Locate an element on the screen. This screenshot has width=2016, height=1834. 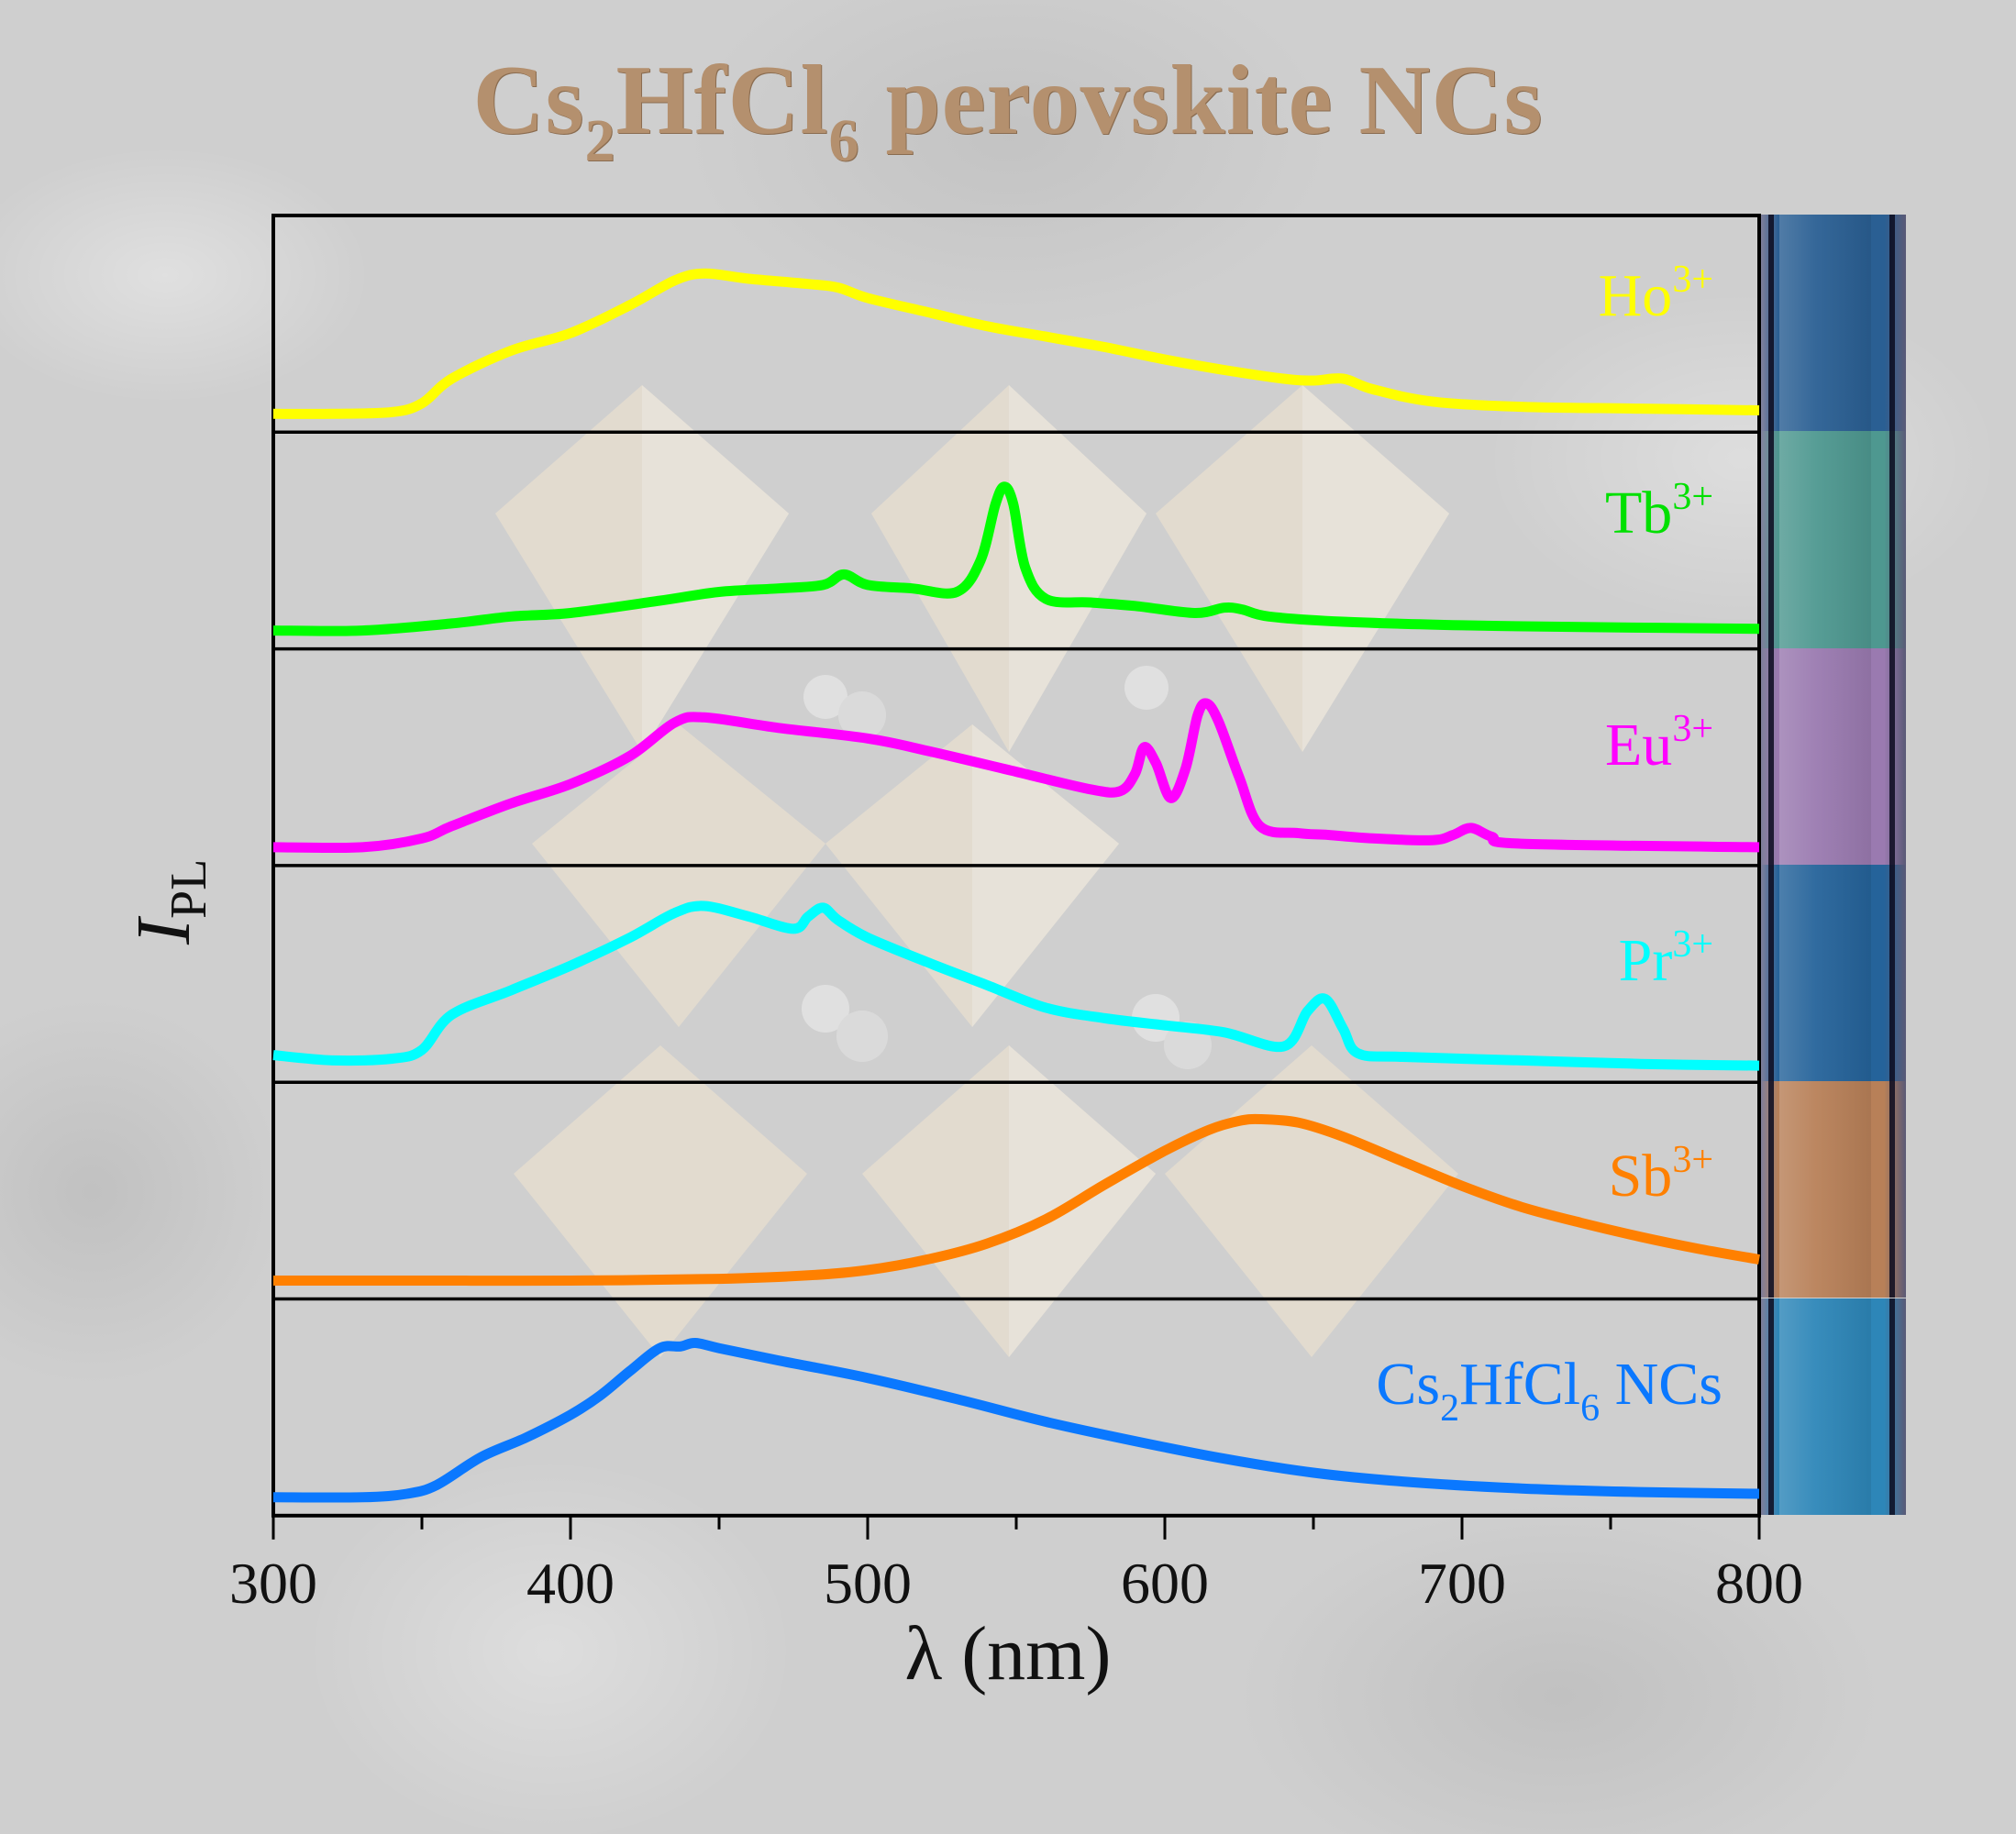
series-label-cs2hfcl6: Cs2HfCl6 NCs is located at coordinates (1549, 1390).